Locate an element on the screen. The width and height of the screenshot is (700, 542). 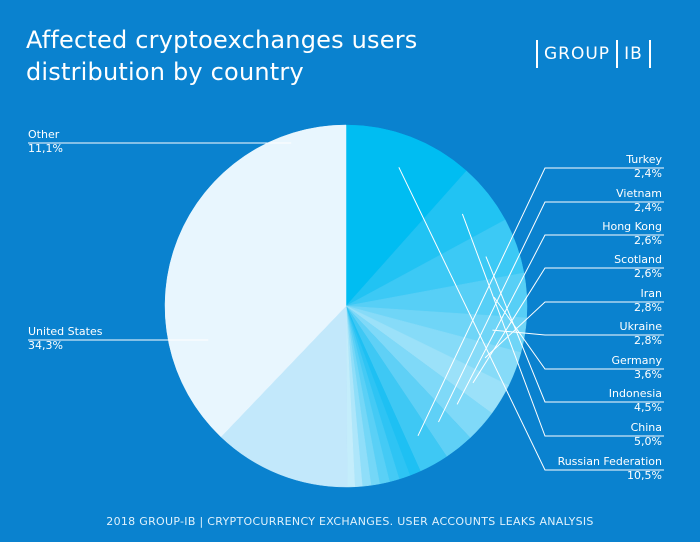
slice-label-iran: Iran 2,8% is located at coordinates (648, 301).